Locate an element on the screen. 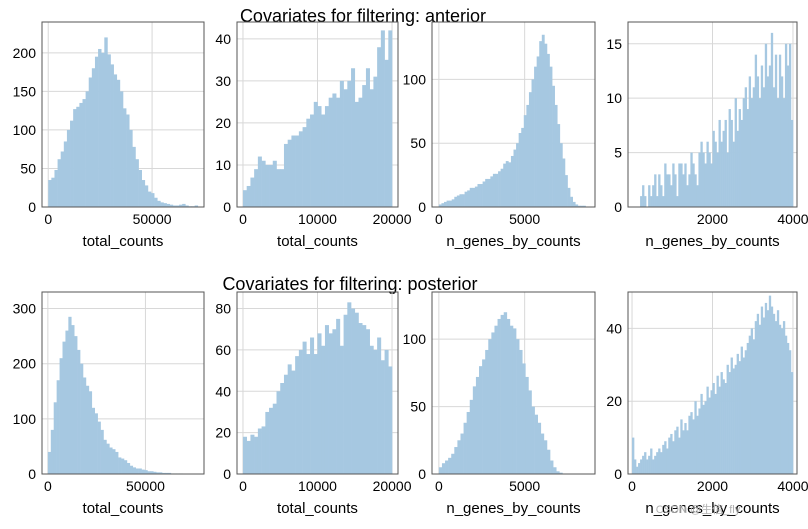 The width and height of the screenshot is (808, 529). x-tick-label: 5000 is located at coordinates (524, 486).